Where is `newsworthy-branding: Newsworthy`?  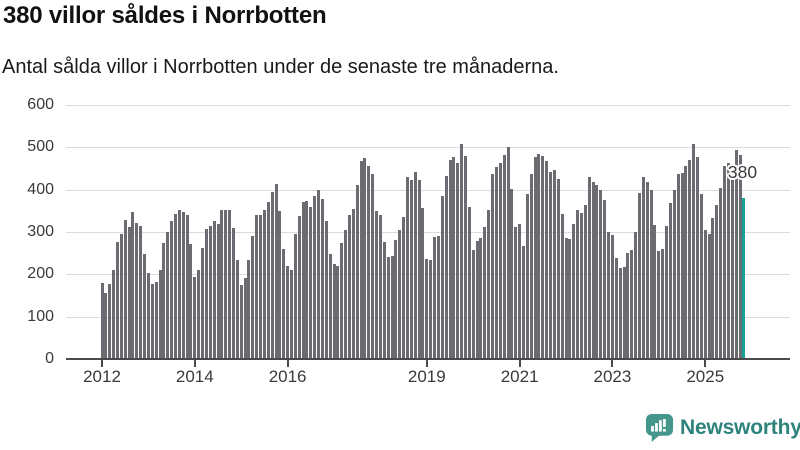
newsworthy-branding: Newsworthy is located at coordinates (722, 428).